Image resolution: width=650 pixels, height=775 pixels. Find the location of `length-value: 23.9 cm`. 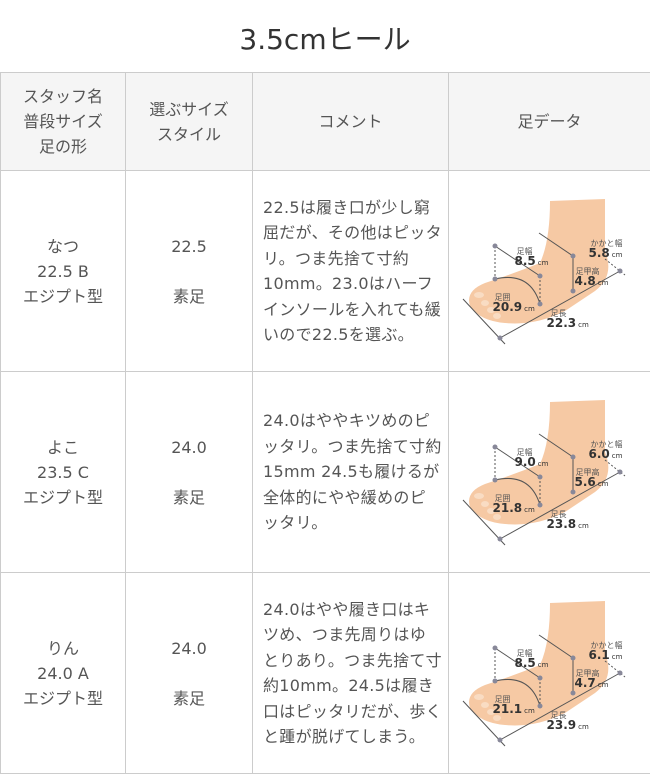

length-value: 23.9 cm is located at coordinates (568, 726).